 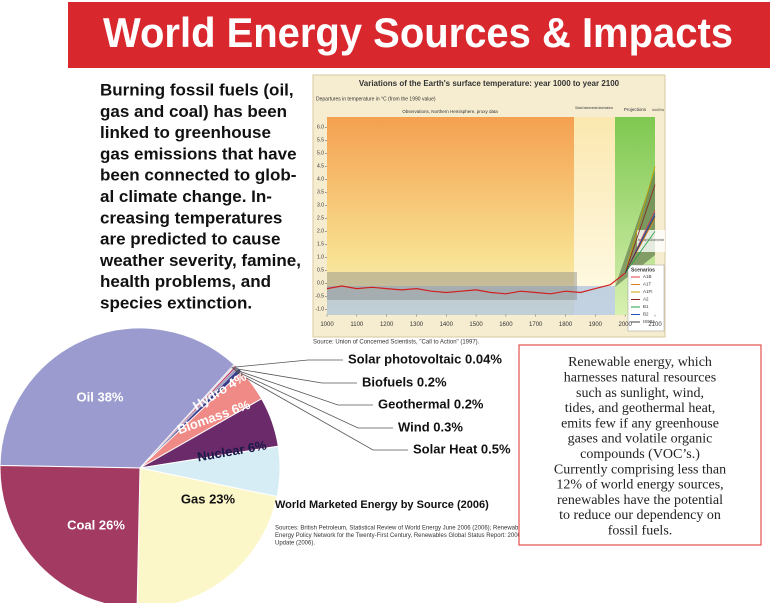 I want to click on y-tick-label: -1.0, so click(x=319, y=310).